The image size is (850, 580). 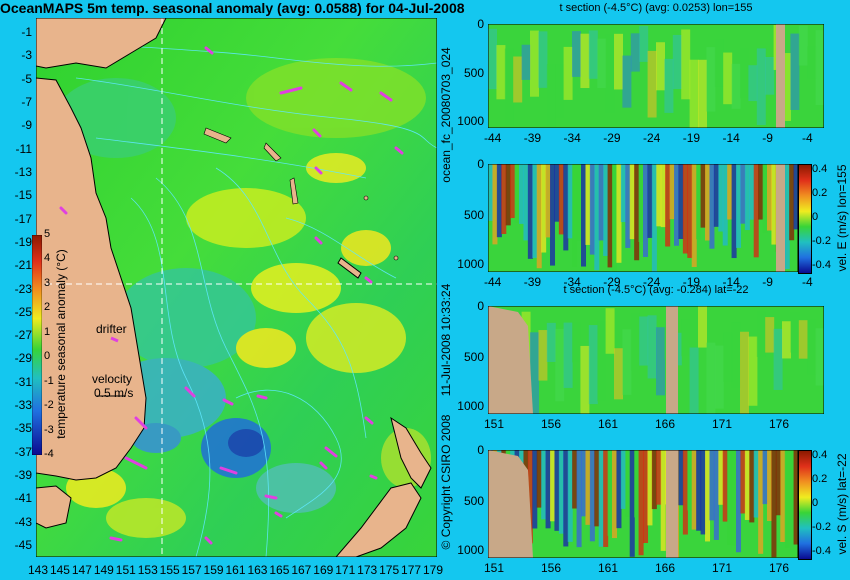 What do you see at coordinates (612, 138) in the screenshot?
I see `section-x-tick-label: -29` at bounding box center [612, 138].